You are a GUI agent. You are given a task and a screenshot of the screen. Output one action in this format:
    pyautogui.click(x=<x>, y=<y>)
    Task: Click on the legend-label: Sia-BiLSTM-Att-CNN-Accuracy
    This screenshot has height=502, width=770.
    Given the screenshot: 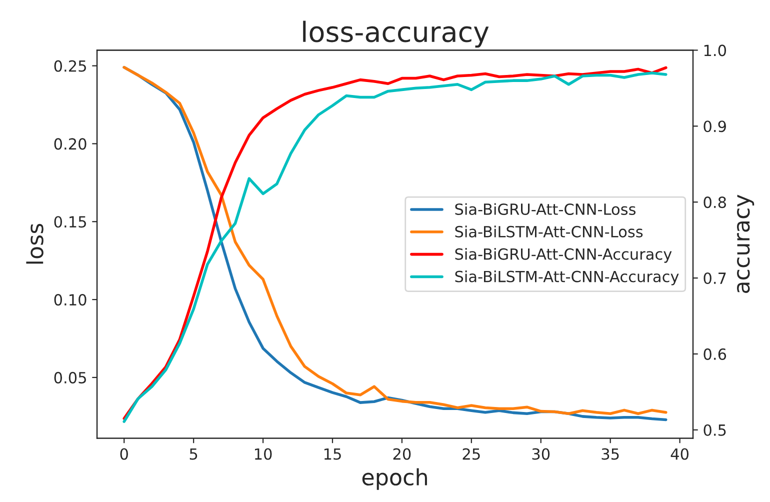 What is the action you would take?
    pyautogui.click(x=567, y=278)
    